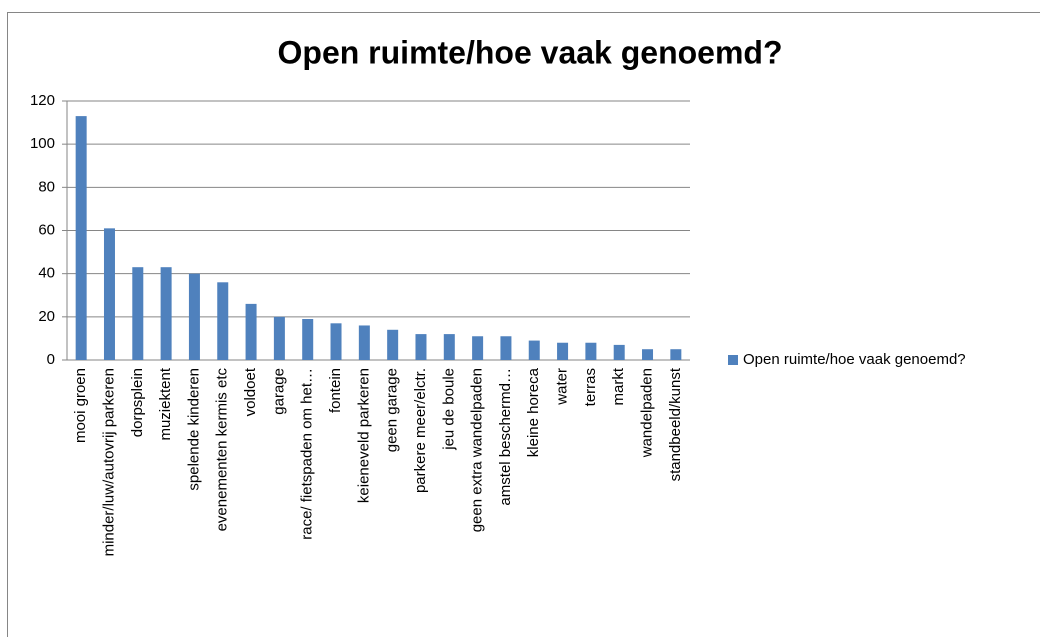 This screenshot has width=1040, height=637. I want to click on x-tick-label: water, so click(562, 387).